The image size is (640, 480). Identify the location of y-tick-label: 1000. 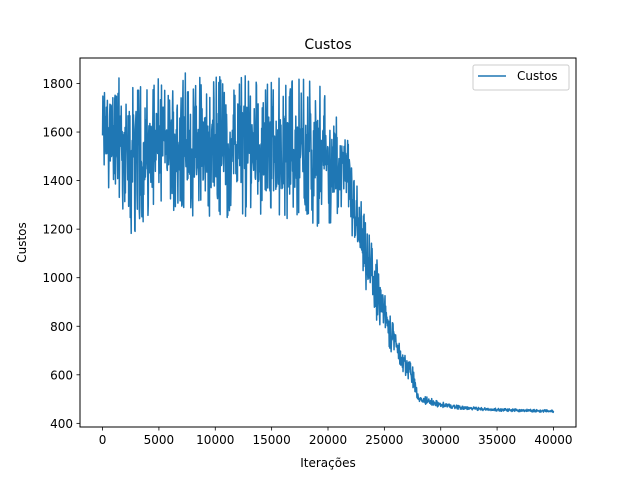
(57, 278).